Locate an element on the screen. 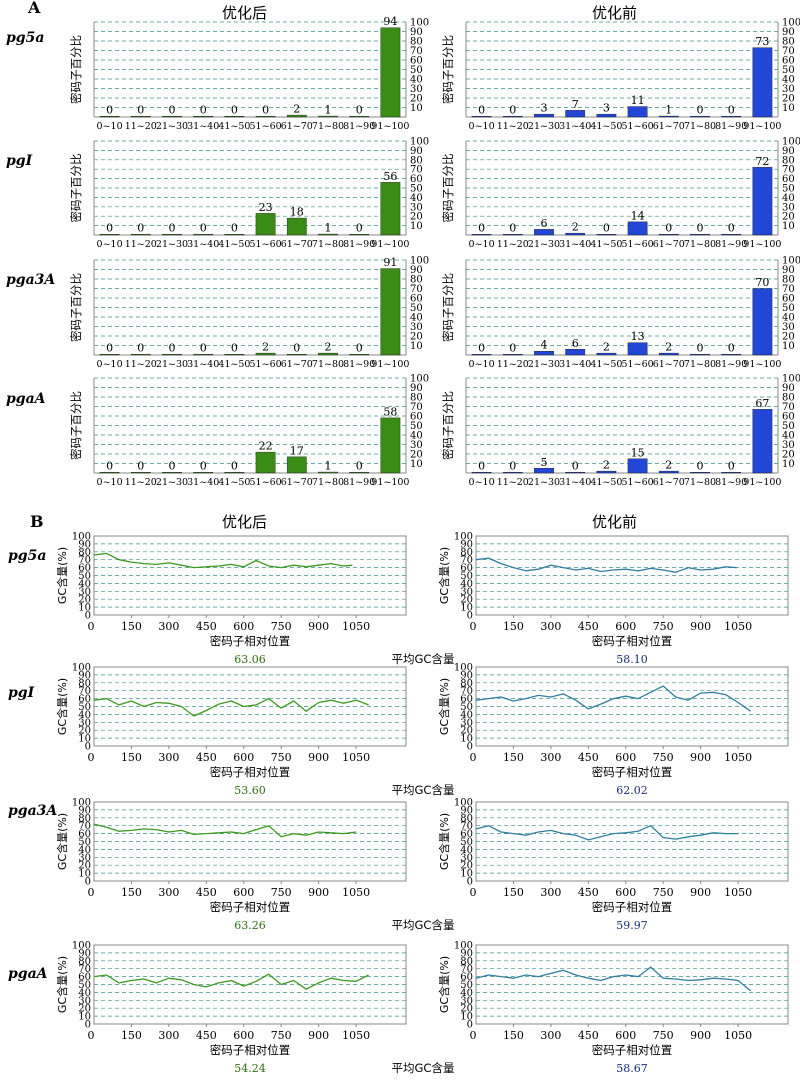  data-label: 1 is located at coordinates (328, 228).